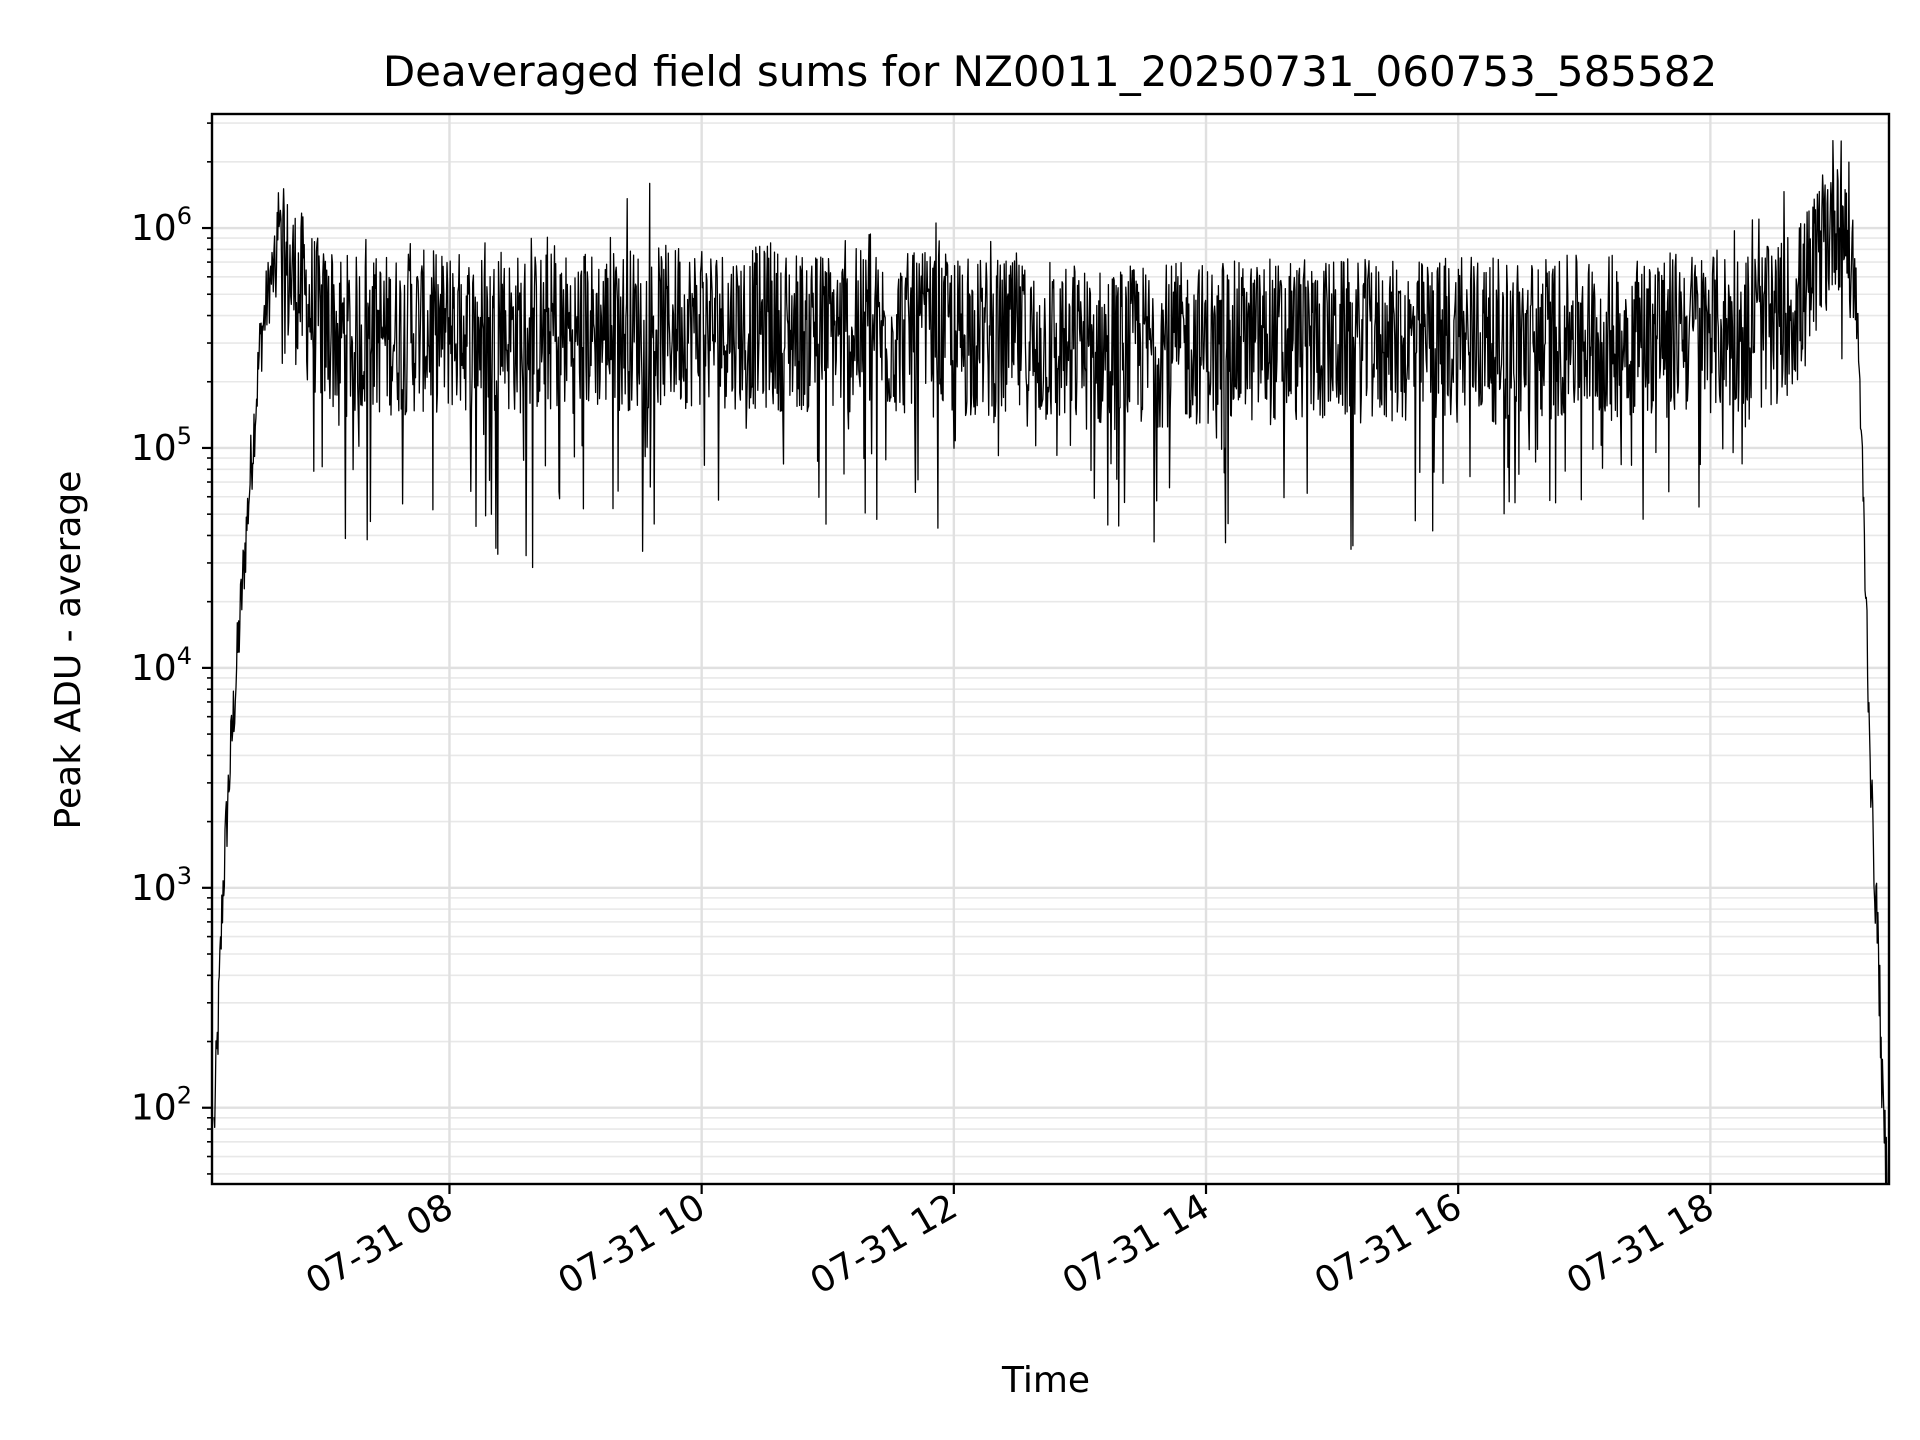 The width and height of the screenshot is (1920, 1440). What do you see at coordinates (1045, 1380) in the screenshot?
I see `x-axis-label: Time` at bounding box center [1045, 1380].